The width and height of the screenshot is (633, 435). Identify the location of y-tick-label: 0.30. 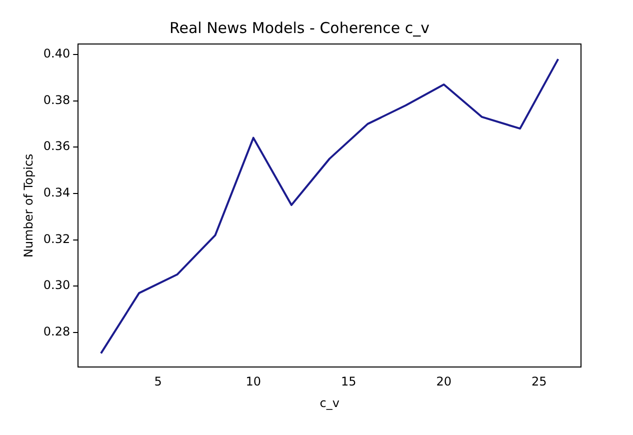
(56, 285).